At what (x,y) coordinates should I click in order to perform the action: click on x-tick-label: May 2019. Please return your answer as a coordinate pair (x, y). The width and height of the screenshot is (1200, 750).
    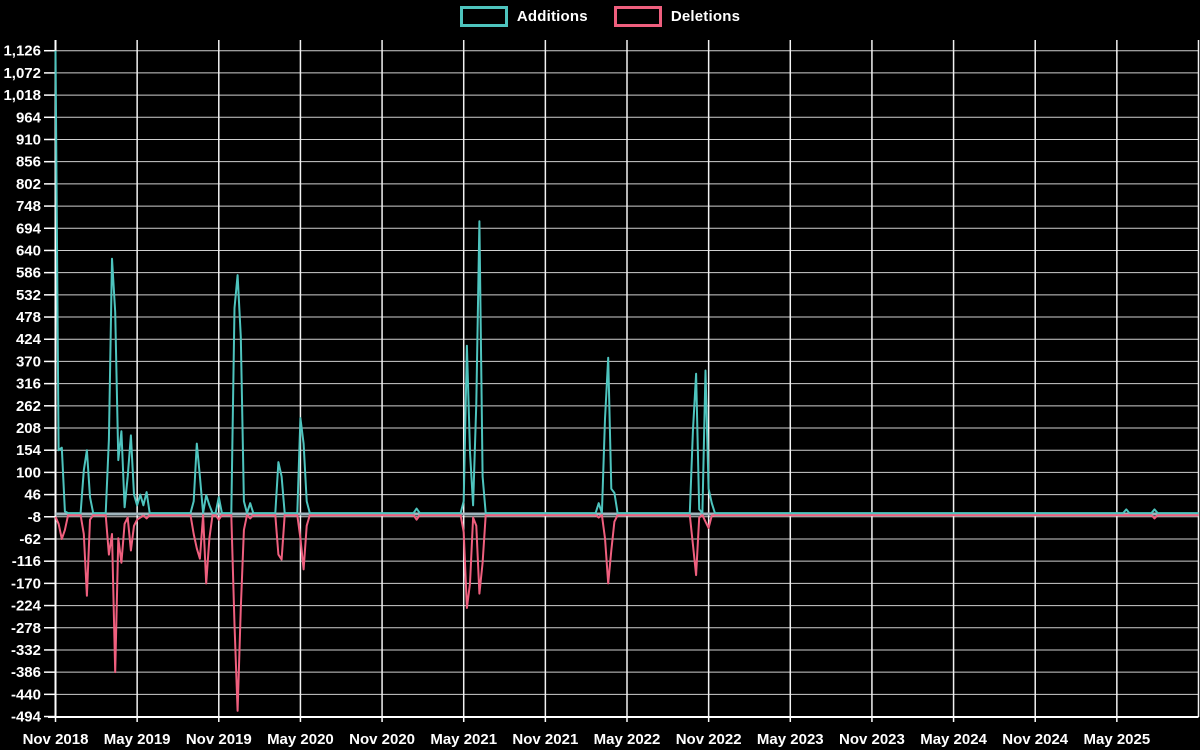
    Looking at the image, I should click on (137, 739).